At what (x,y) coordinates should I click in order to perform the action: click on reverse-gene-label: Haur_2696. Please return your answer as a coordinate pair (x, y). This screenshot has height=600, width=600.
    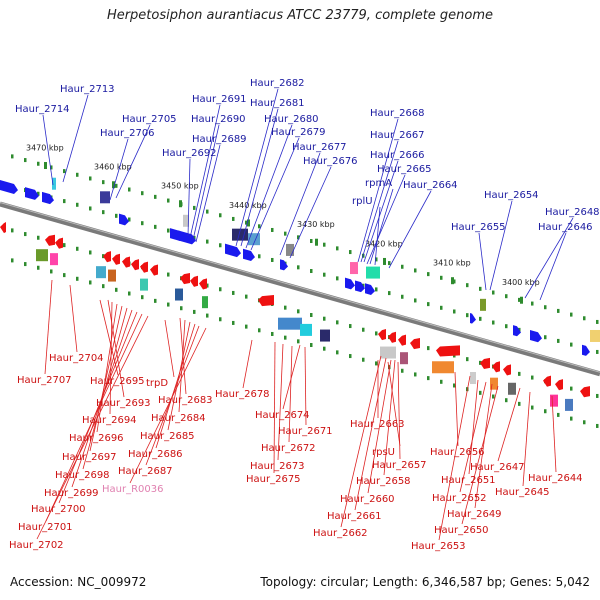
    Looking at the image, I should click on (96, 438).